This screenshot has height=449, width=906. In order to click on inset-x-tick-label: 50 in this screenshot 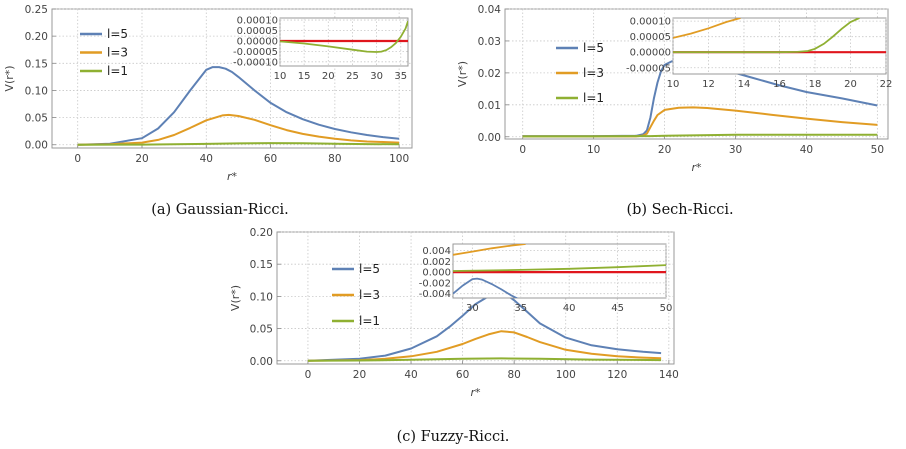, I will do `click(666, 308)`.